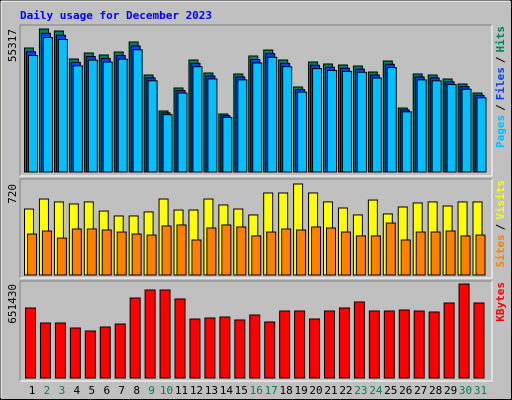 The height and width of the screenshot is (400, 512). What do you see at coordinates (376, 390) in the screenshot?
I see `x-tick-label: 24` at bounding box center [376, 390].